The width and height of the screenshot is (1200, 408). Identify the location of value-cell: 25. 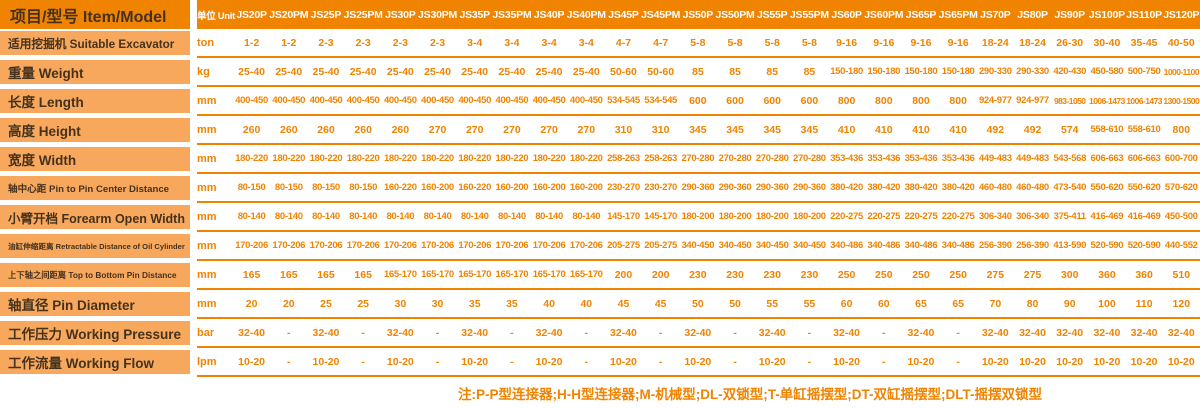
(326, 303).